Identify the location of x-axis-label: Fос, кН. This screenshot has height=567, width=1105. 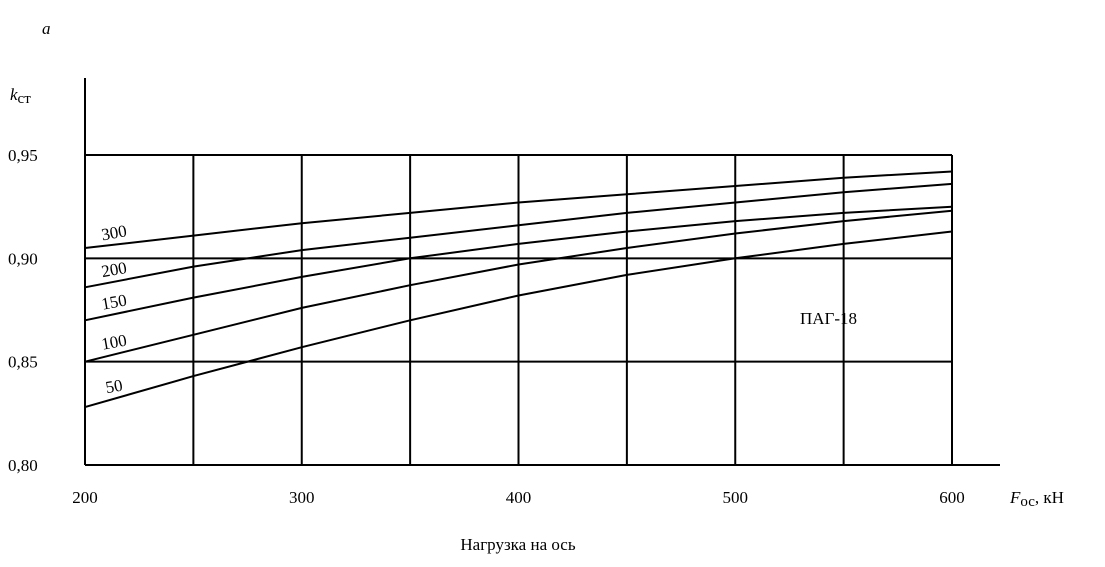
(1036, 499).